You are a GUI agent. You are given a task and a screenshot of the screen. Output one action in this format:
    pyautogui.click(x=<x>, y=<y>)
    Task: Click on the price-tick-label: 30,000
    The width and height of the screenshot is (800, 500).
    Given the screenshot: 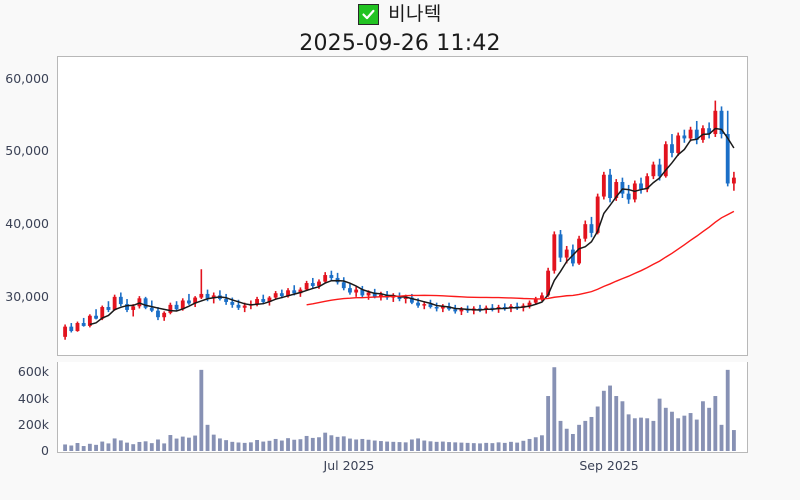 What is the action you would take?
    pyautogui.click(x=27, y=296)
    